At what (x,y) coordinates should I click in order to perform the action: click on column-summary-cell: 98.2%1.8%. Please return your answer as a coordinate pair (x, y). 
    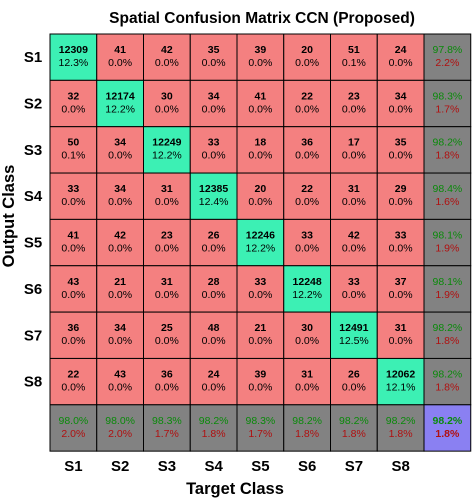
    Looking at the image, I should click on (400, 428).